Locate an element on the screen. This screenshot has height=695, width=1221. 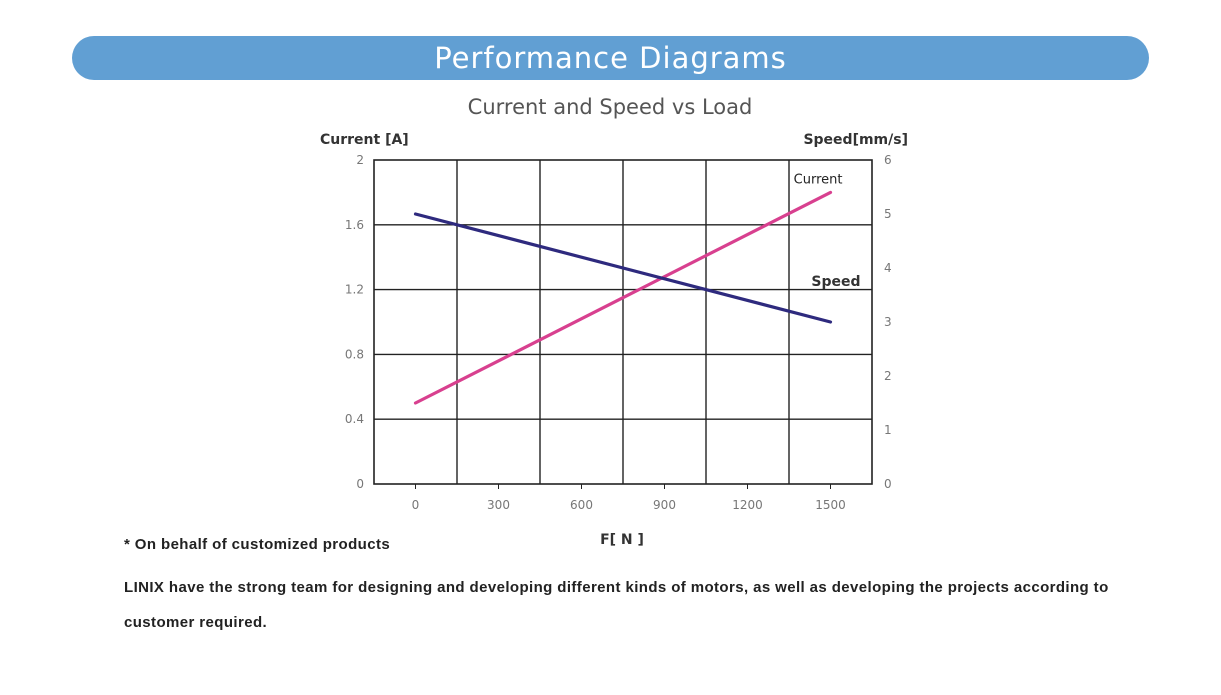
header-banner: Performance Diagrams is located at coordinates (610, 58).